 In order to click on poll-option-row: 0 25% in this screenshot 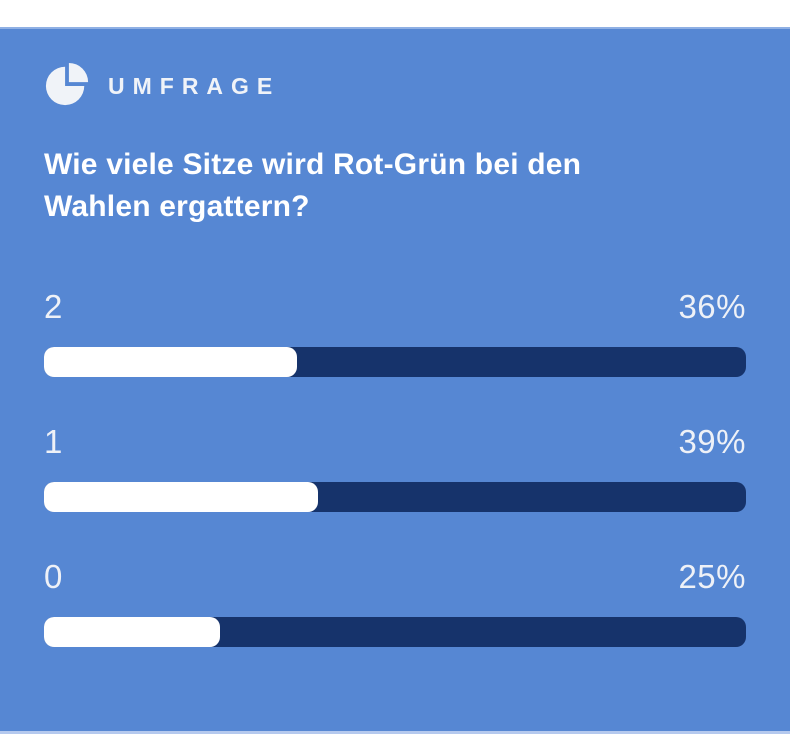, I will do `click(395, 602)`.